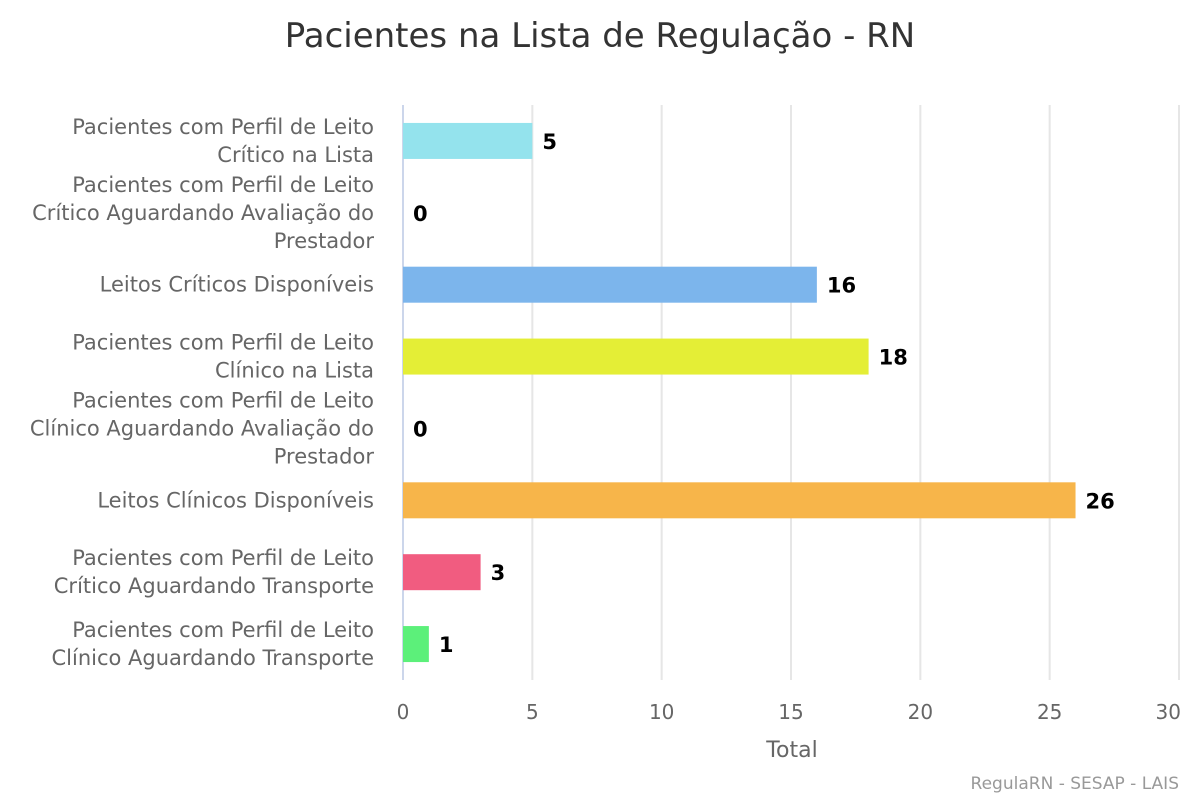 The image size is (1200, 804). I want to click on data-label: 18, so click(893, 358).